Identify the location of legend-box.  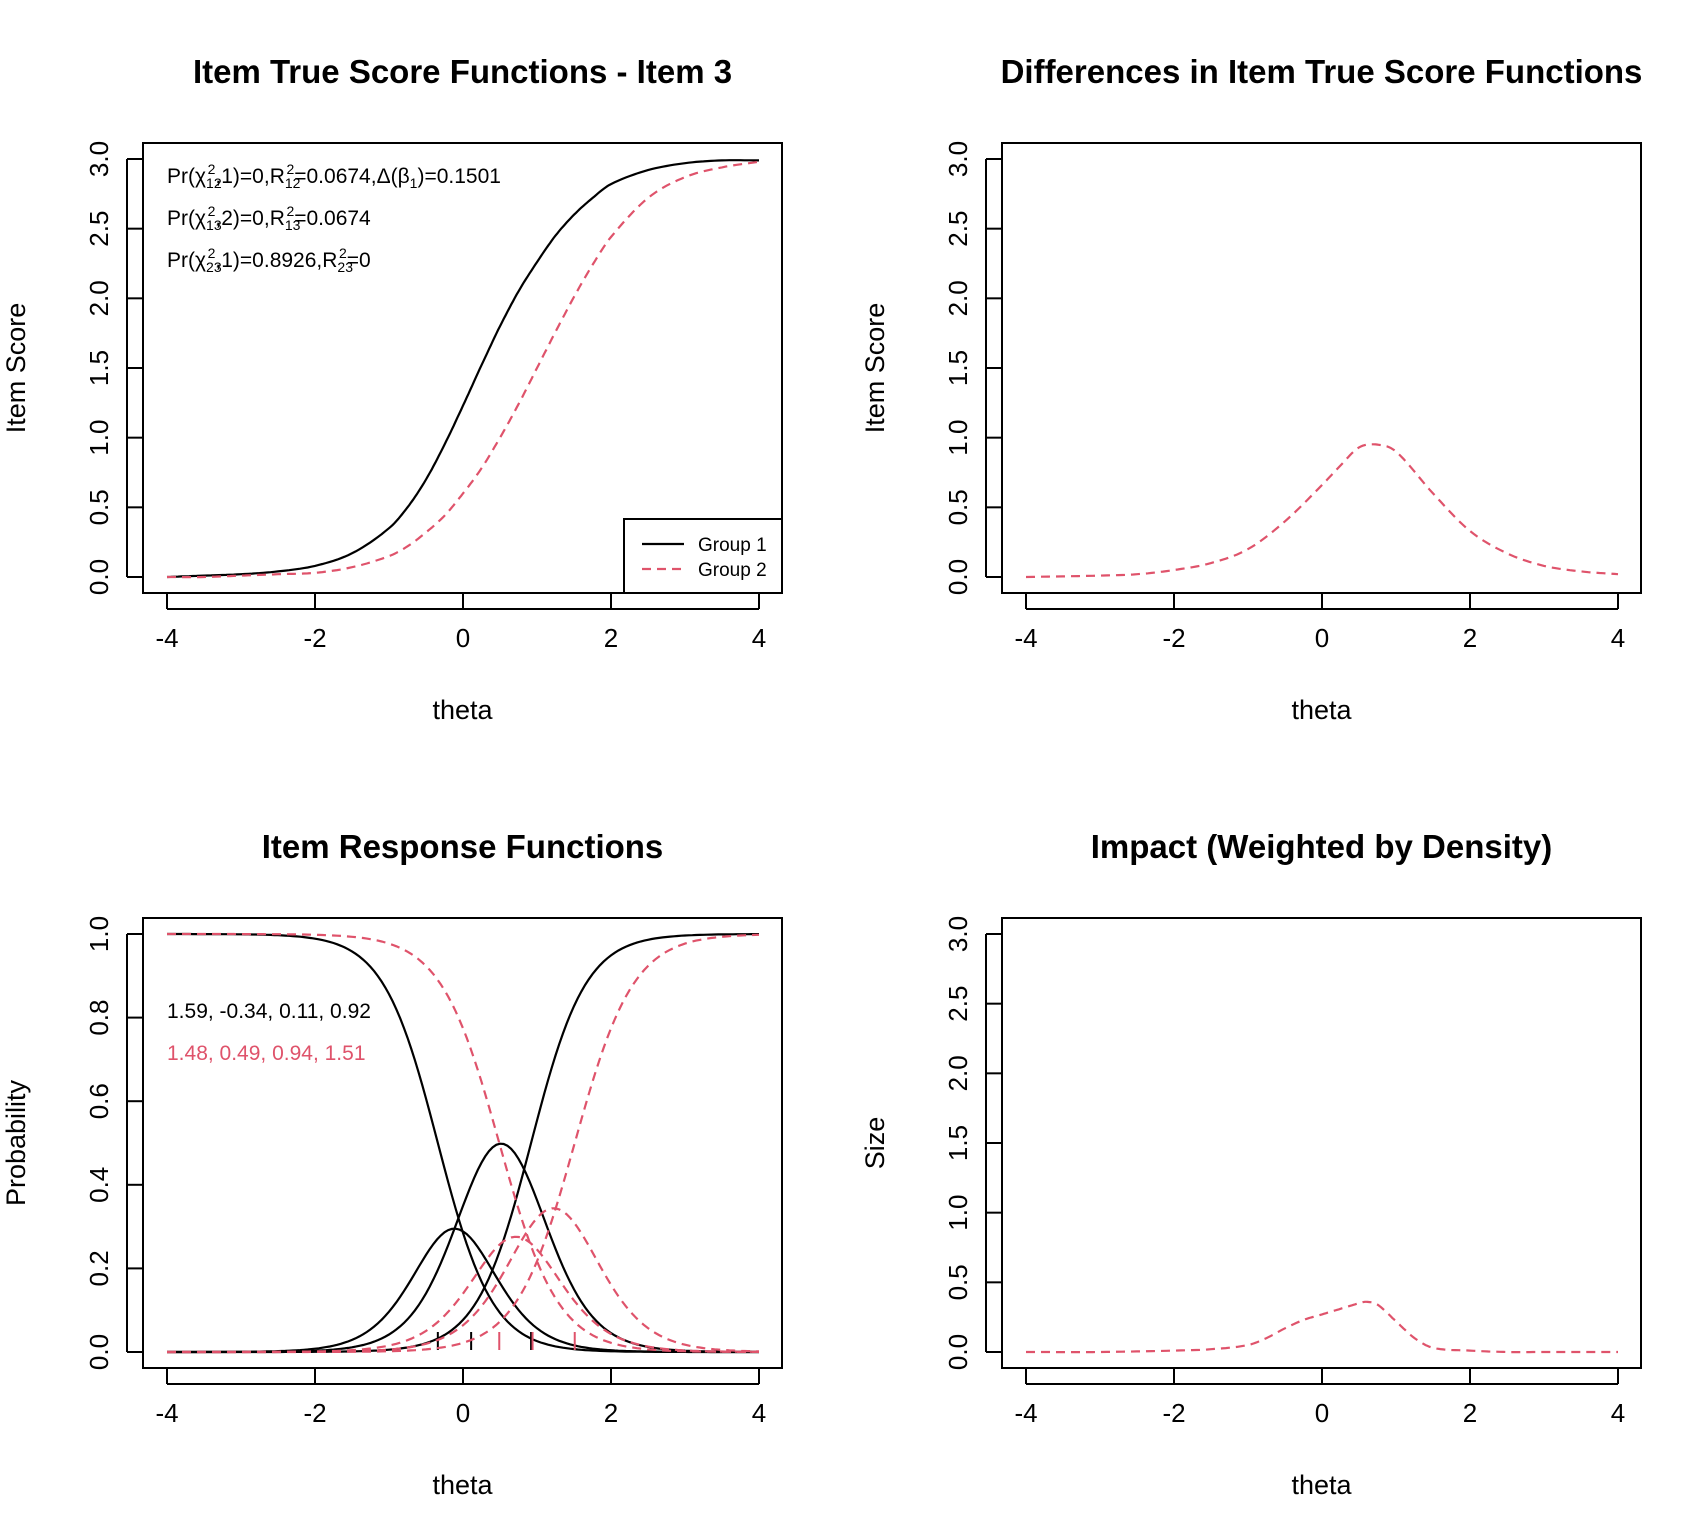
(703, 556).